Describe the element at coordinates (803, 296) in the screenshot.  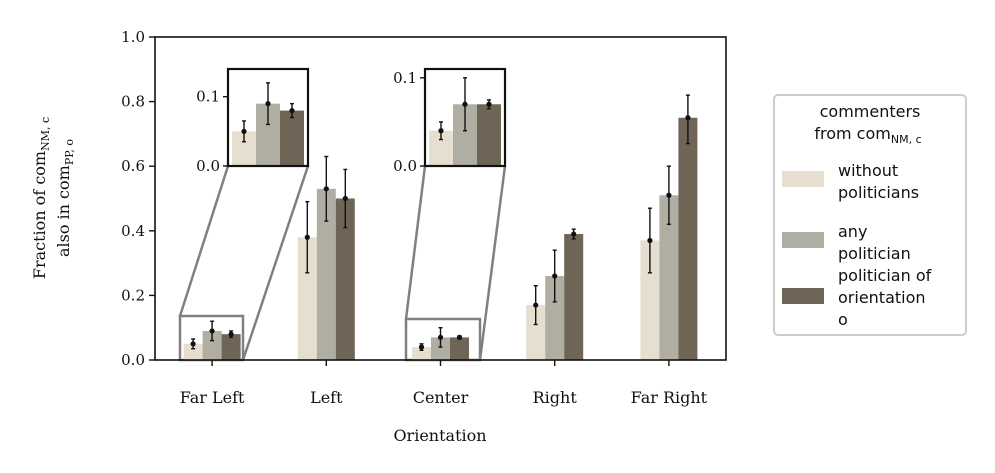
I see `legend-item-politician-of-orientation-o-swatch` at that location.